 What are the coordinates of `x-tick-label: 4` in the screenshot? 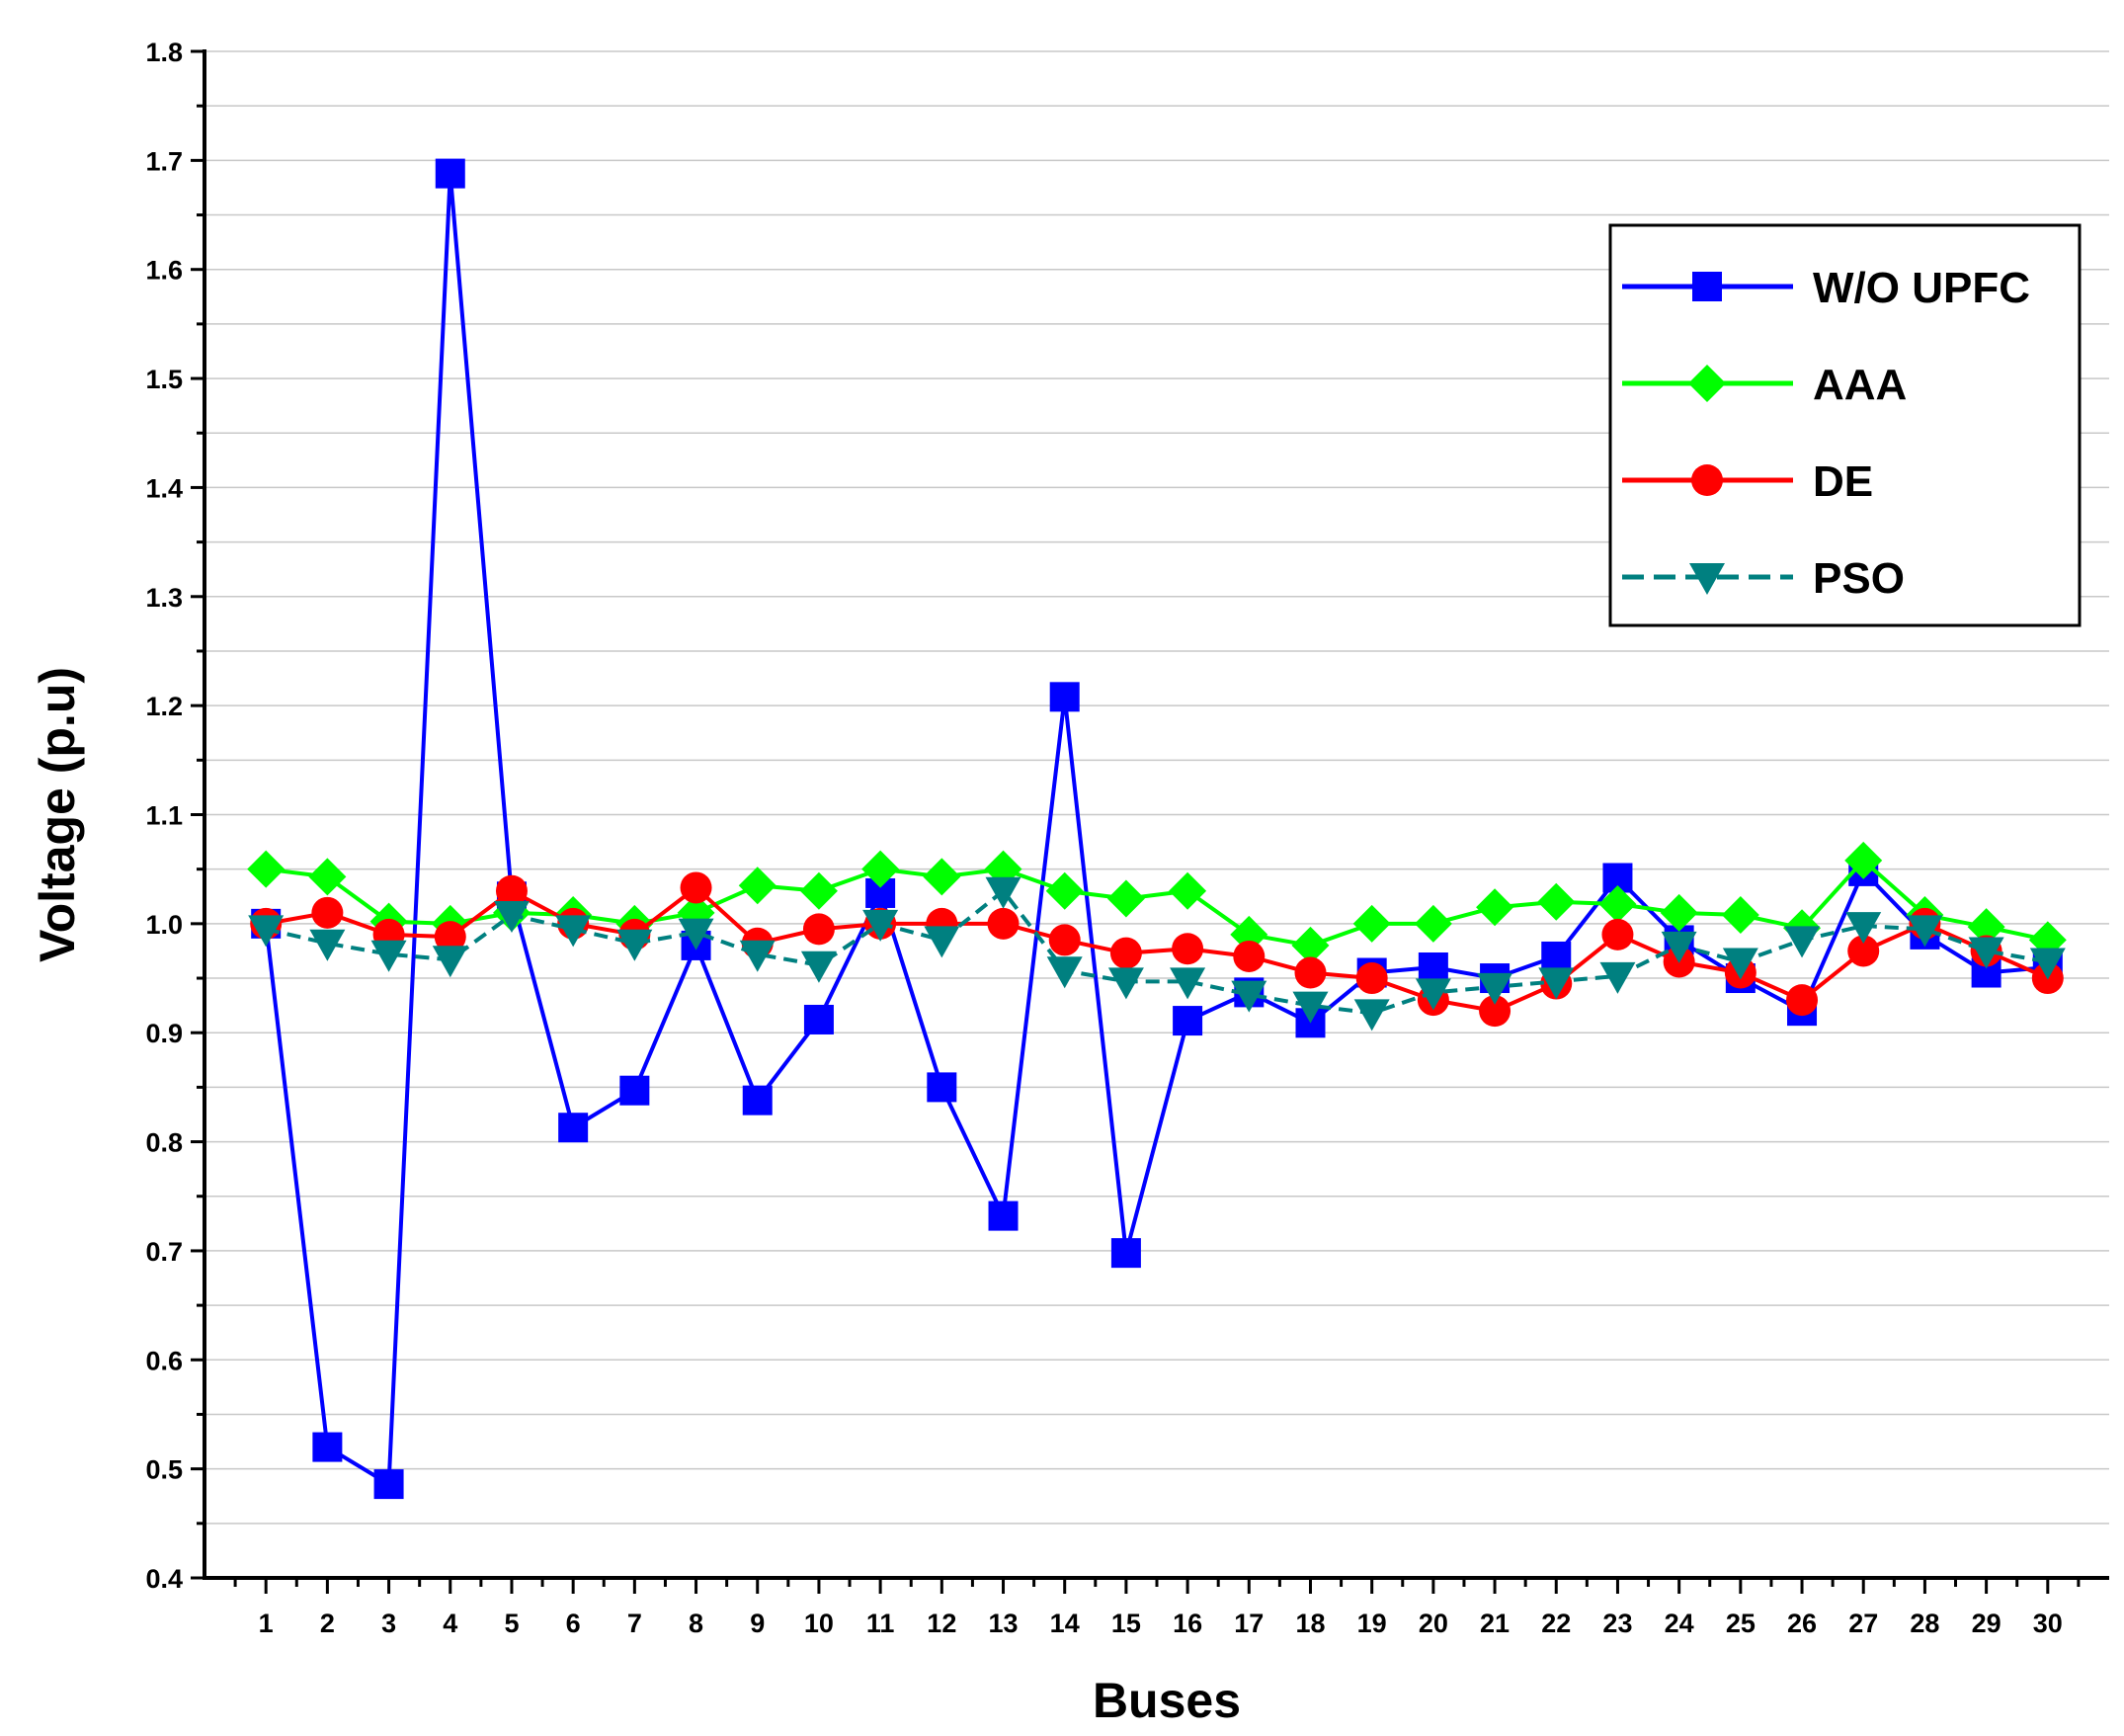 It's located at (450, 1624).